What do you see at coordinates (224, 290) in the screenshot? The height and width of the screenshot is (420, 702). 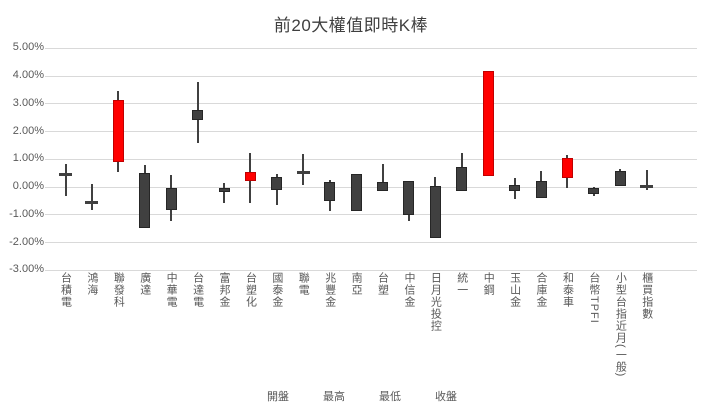 I see `x-axis-label: 富邦金` at bounding box center [224, 290].